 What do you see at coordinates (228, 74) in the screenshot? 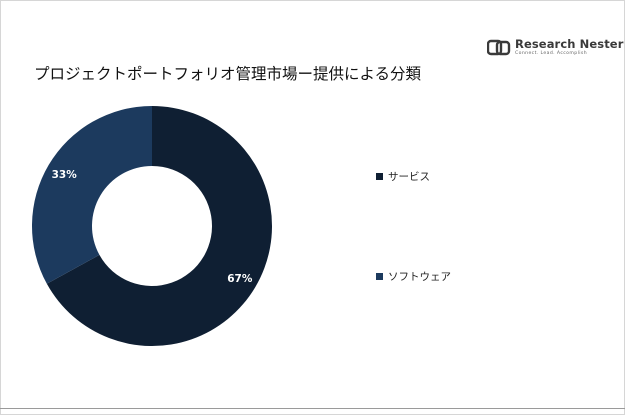
I see `chart-title: プロジェクトポートフォリオ管理市場ー提供による分類` at bounding box center [228, 74].